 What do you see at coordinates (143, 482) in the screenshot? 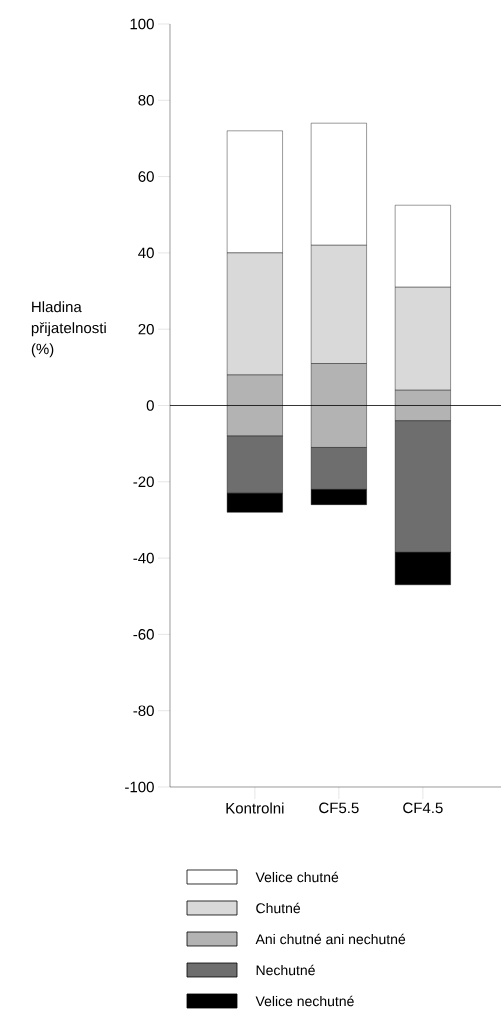
I see `y-tick-label: -20` at bounding box center [143, 482].